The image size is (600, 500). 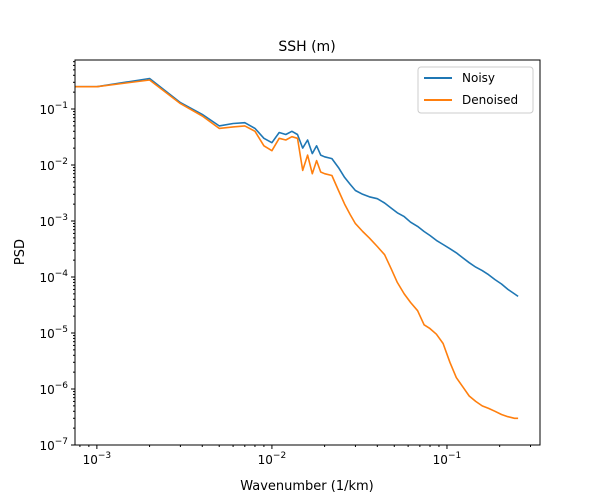 What do you see at coordinates (53, 221) in the screenshot?
I see `y-tick-label: 10⁻³` at bounding box center [53, 221].